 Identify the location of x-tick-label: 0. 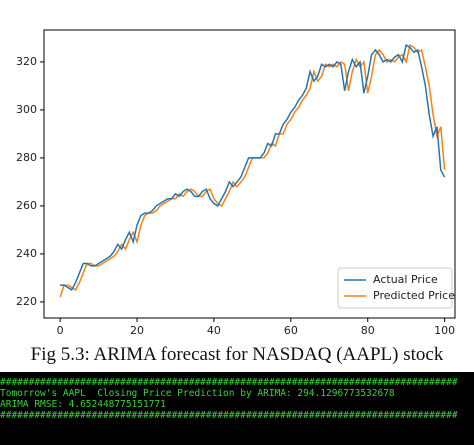
(60, 330).